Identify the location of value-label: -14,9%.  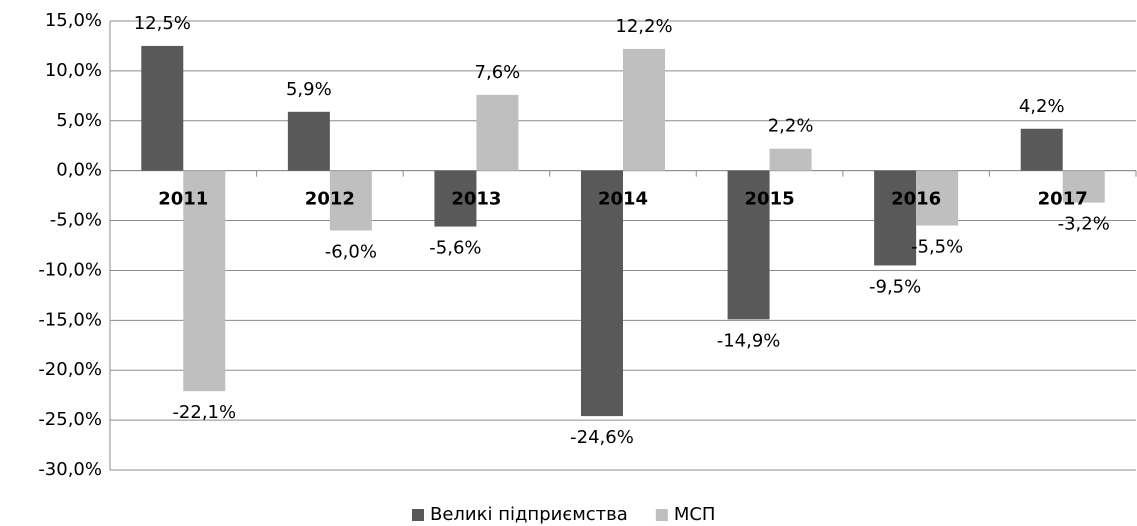
(749, 340).